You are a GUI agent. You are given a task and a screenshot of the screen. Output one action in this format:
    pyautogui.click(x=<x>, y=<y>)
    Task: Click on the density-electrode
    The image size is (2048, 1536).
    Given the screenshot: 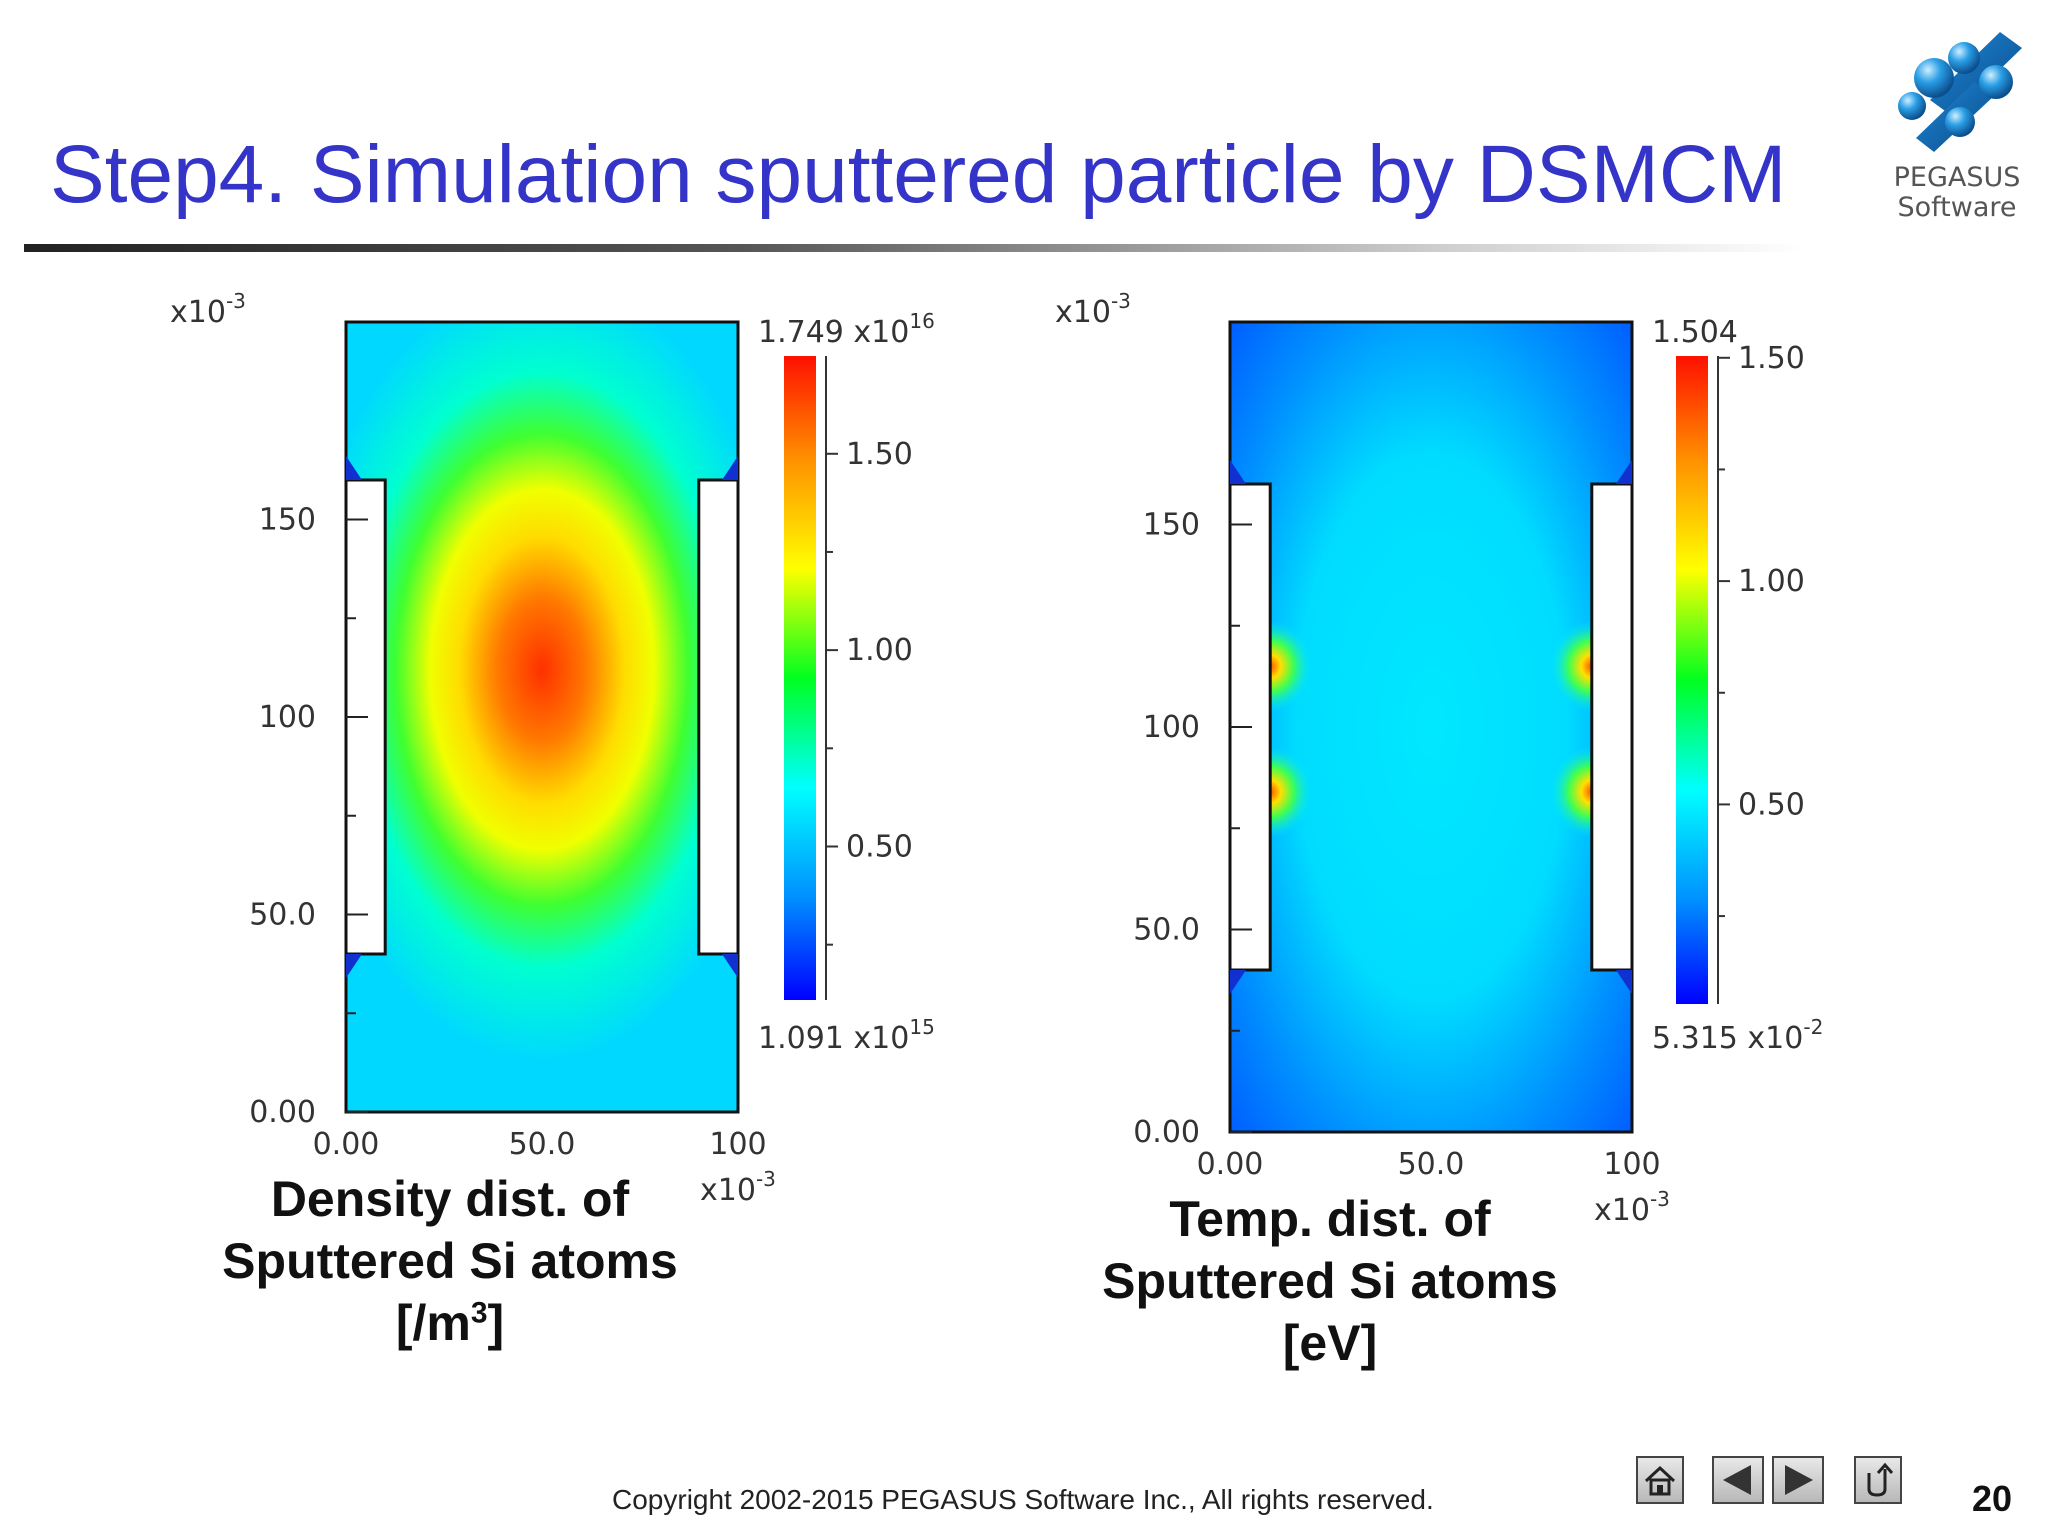 What is the action you would take?
    pyautogui.click(x=718, y=717)
    